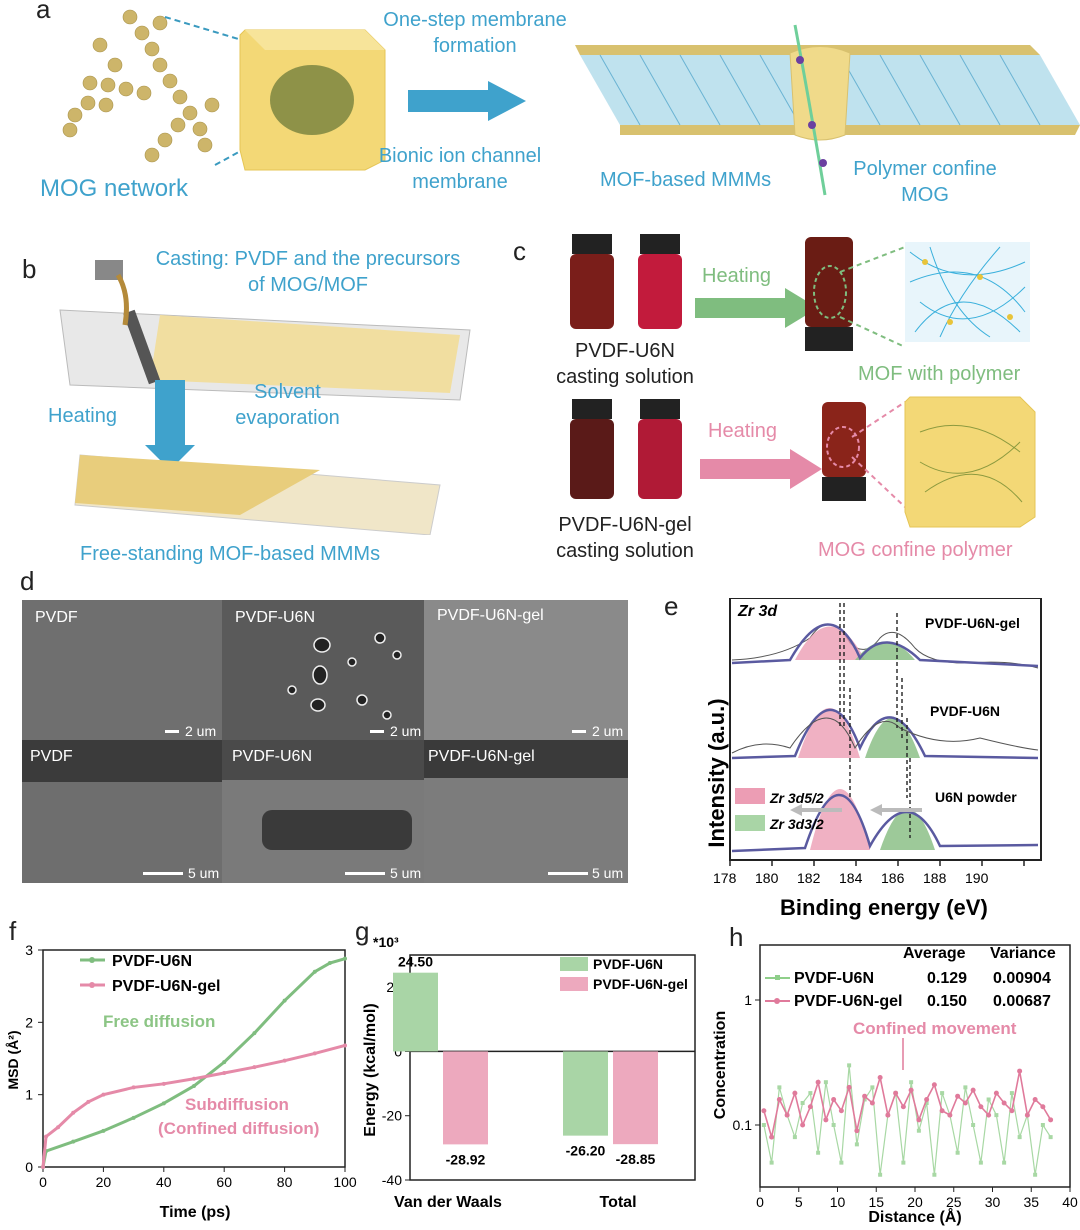  What do you see at coordinates (490, 615) in the screenshot?
I see `sem-label-gel-top: PVDF-U6N-gel` at bounding box center [490, 615].